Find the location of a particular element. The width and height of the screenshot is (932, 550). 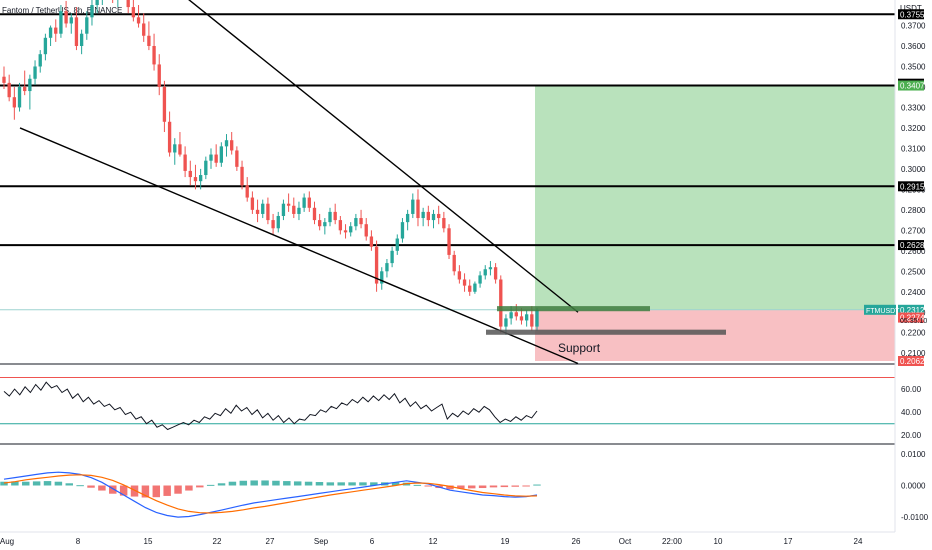

time-axis: Aug 8 15 22 27 Sep 6 12 19 26 Oct 22:00 10 17 24 is located at coordinates (447, 538).